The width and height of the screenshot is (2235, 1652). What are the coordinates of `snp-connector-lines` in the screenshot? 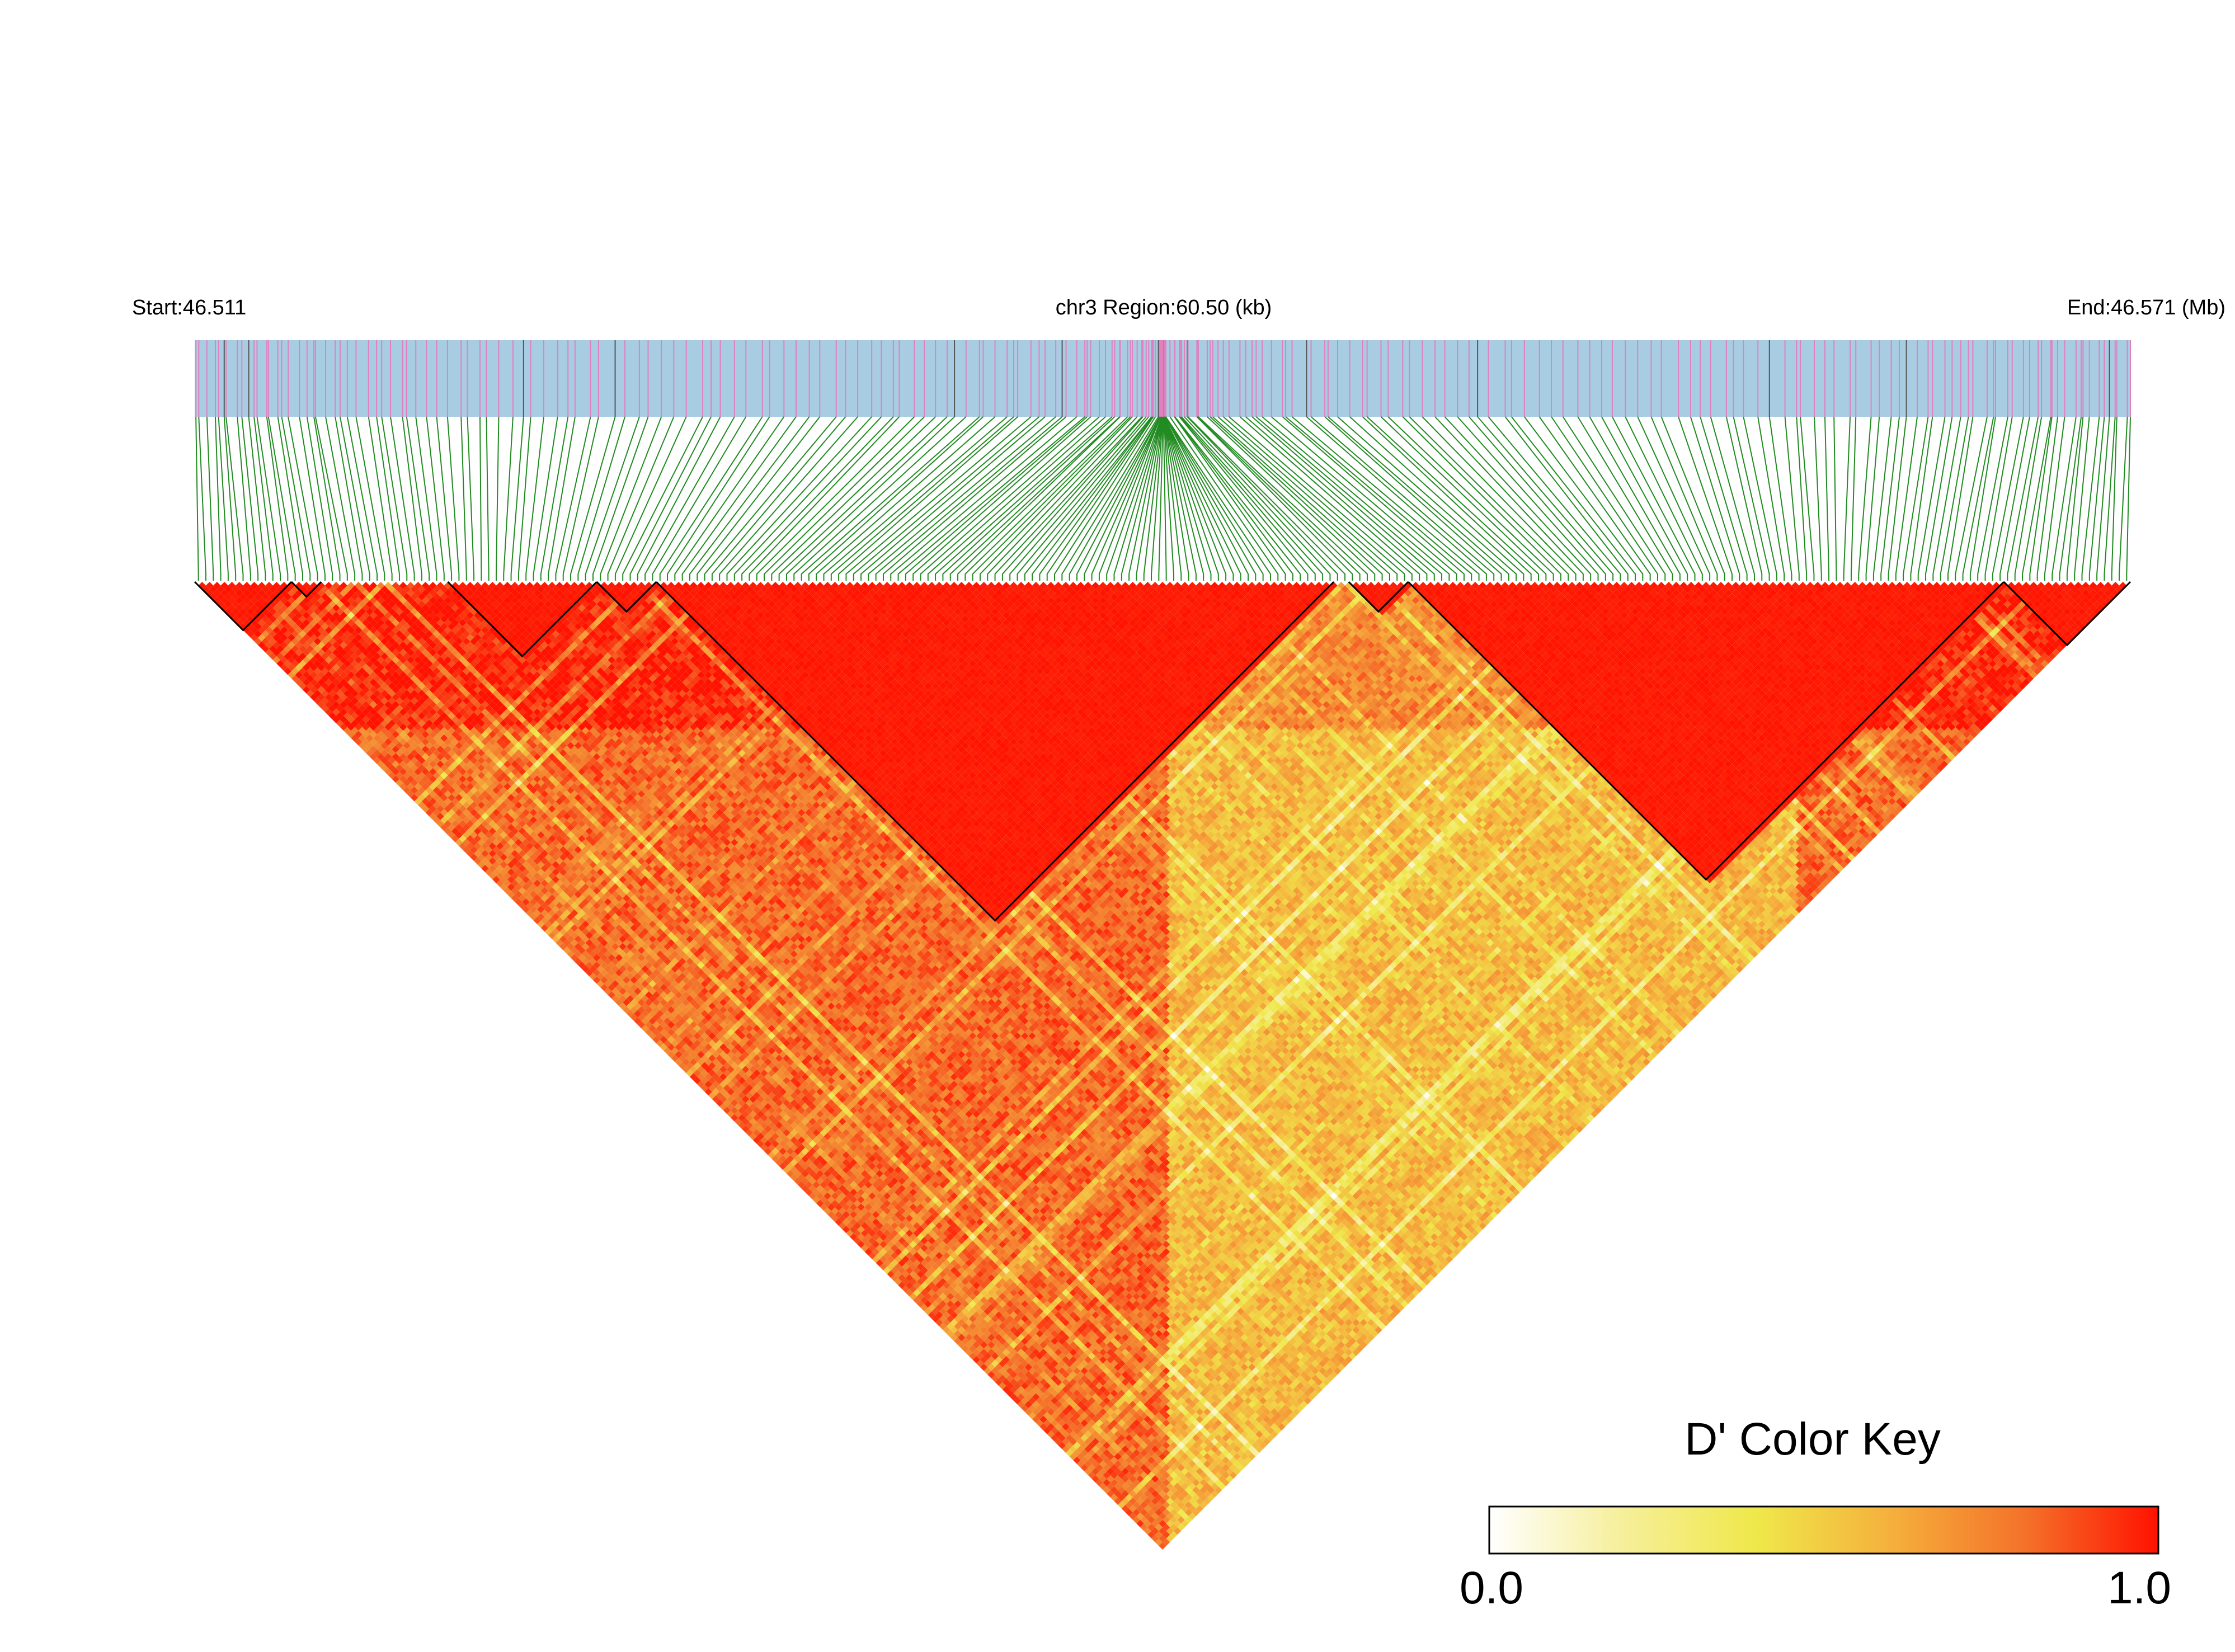 It's located at (1163, 499).